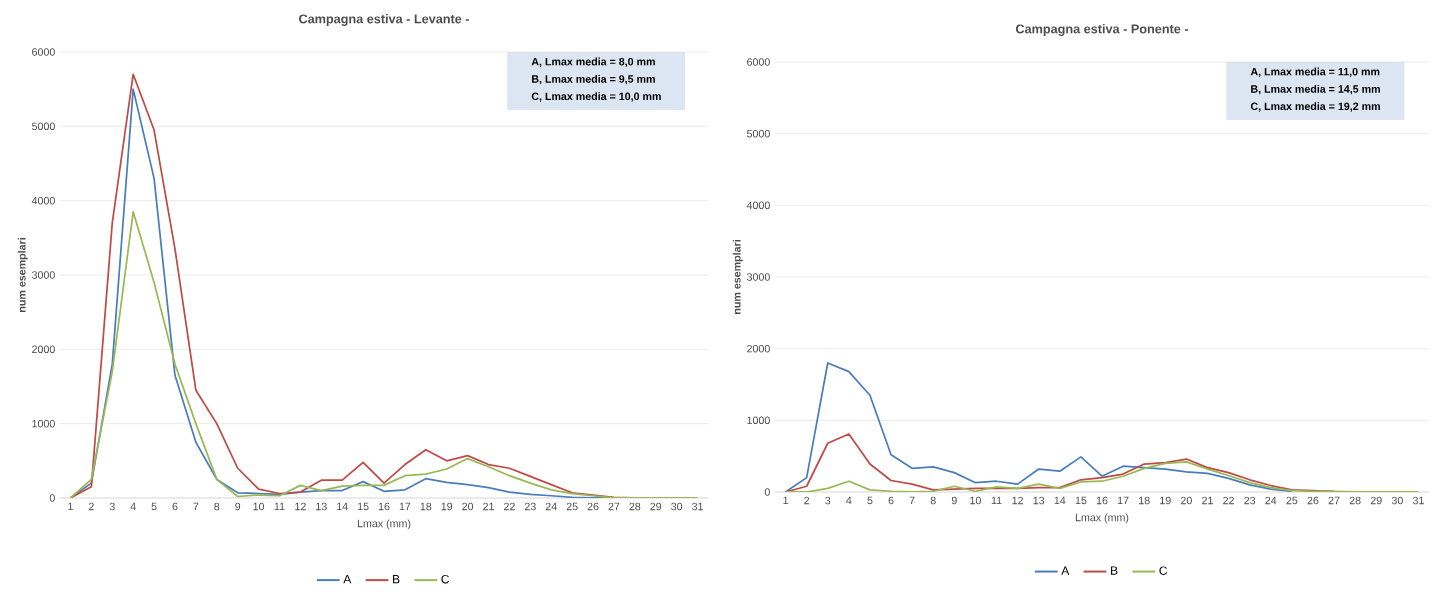  I want to click on annotation: B, Lmax media = 14,5 mm, so click(1315, 89).